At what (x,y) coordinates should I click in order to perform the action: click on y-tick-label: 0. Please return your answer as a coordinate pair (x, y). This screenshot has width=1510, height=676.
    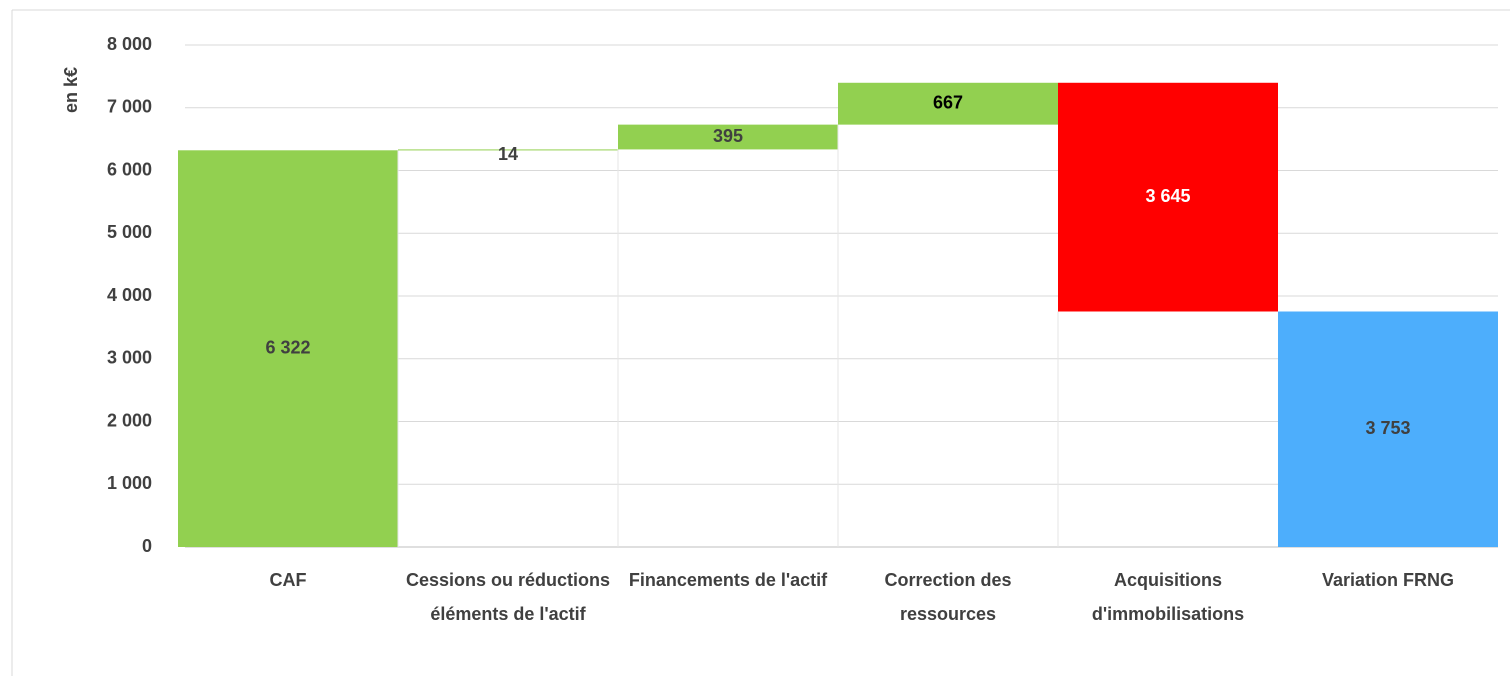
    Looking at the image, I should click on (147, 546).